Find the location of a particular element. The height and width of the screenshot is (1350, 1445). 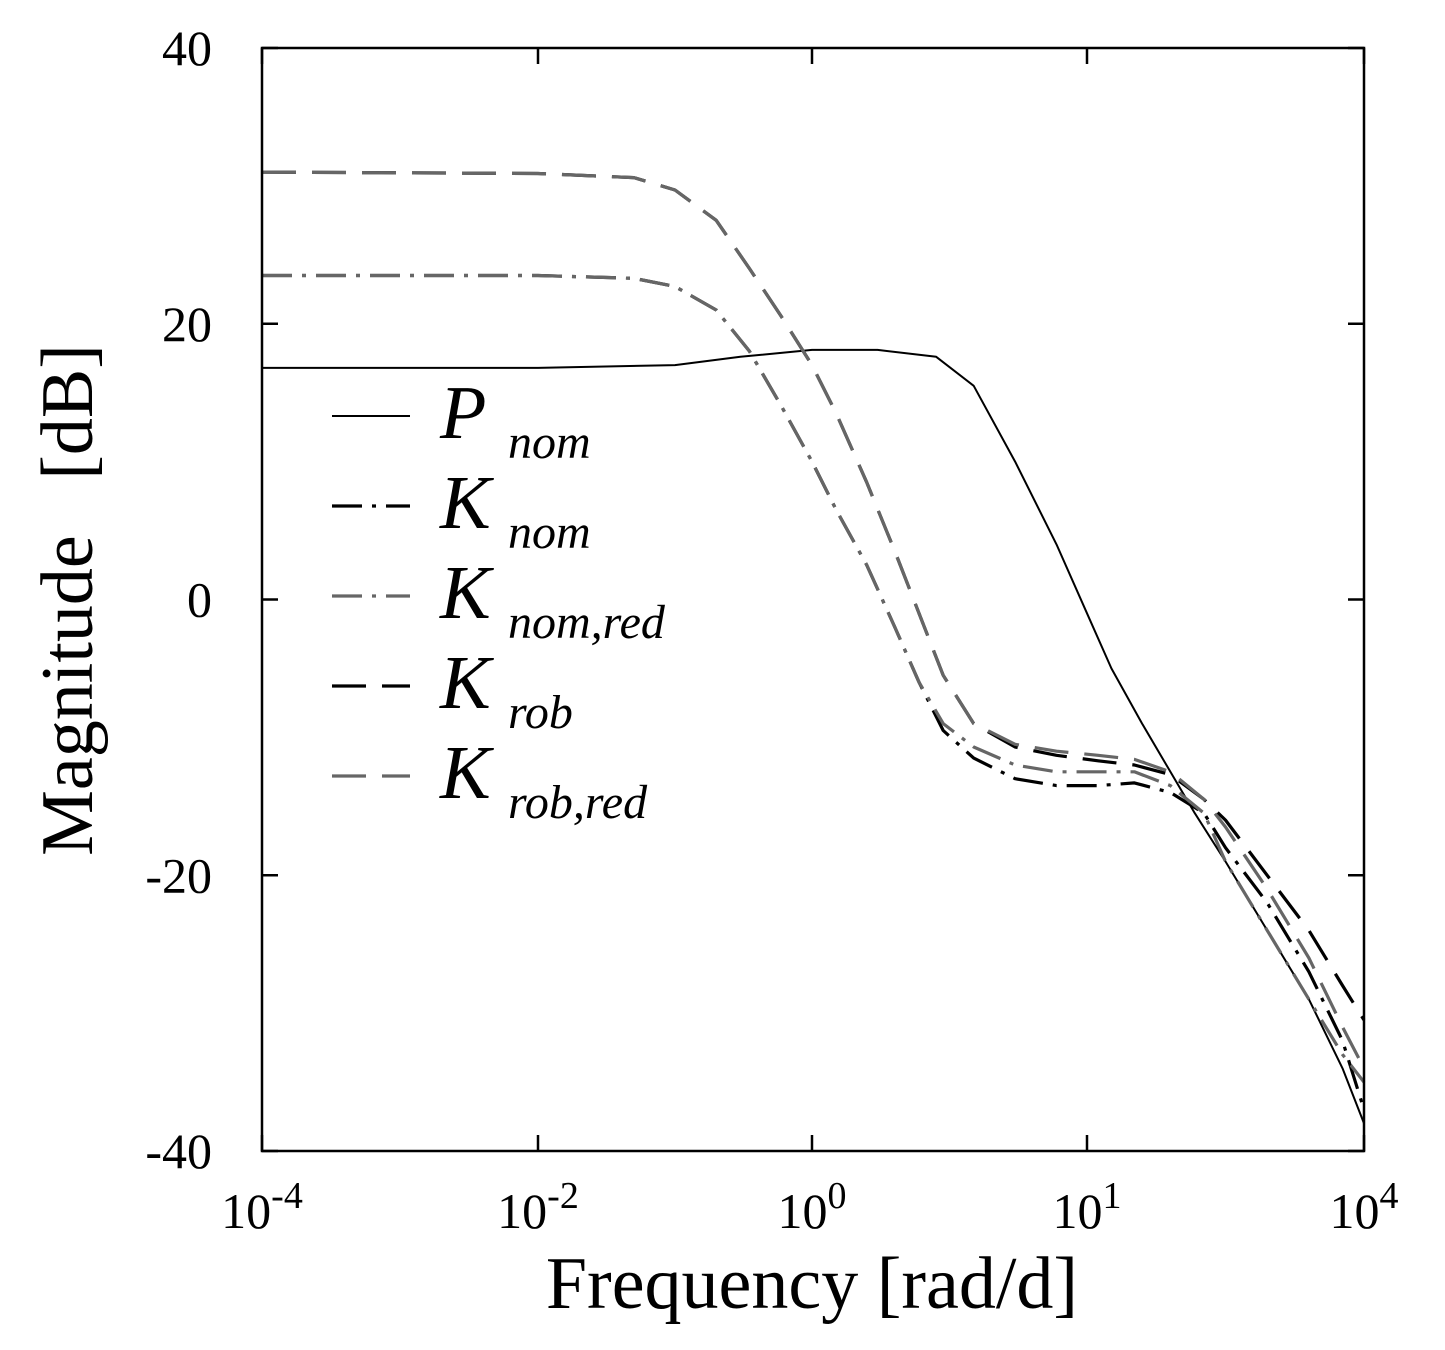

x-tick-label: 10¹ is located at coordinates (1087, 1207).